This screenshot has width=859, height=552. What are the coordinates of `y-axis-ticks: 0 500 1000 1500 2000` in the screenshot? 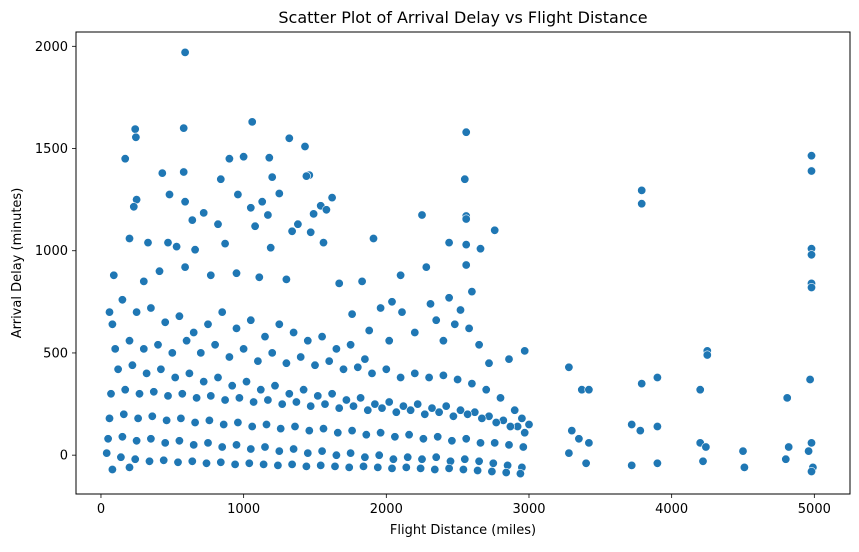 It's located at (55, 252).